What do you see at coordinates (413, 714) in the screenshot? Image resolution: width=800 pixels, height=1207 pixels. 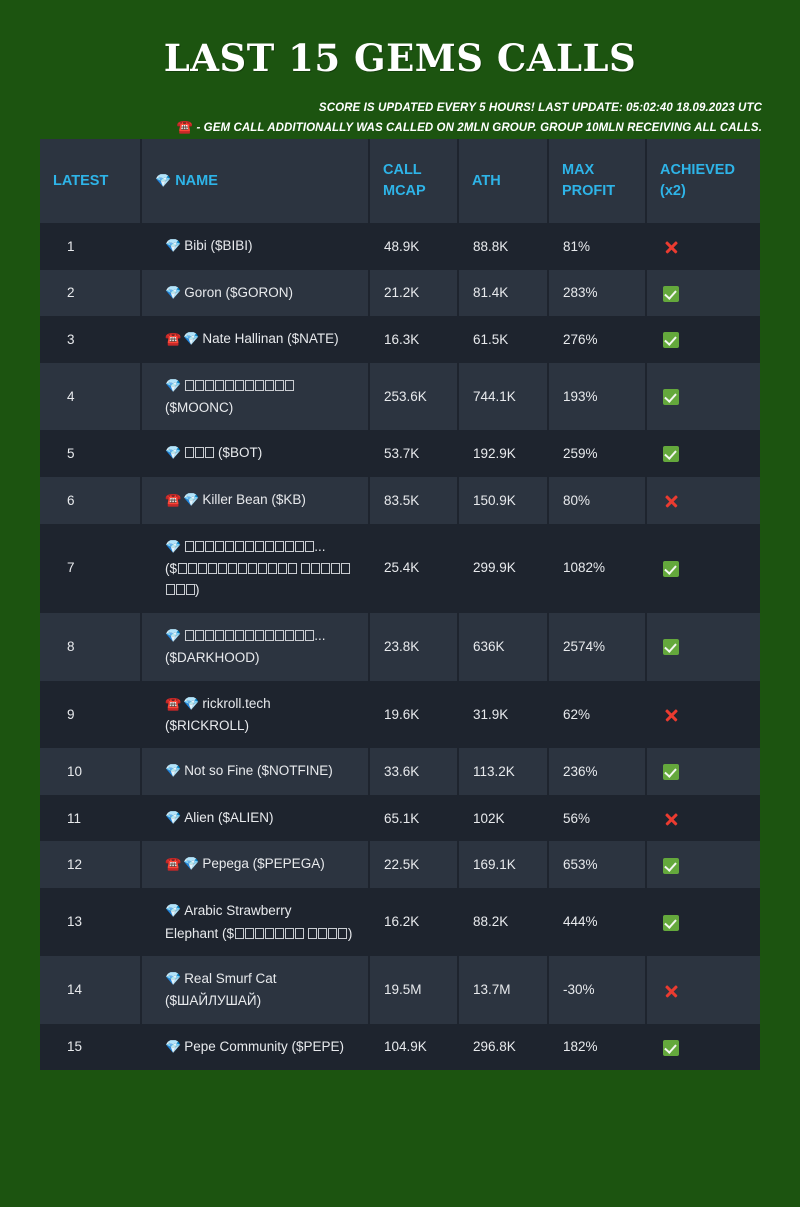 I see `cell-call-mcap: 19.6K` at bounding box center [413, 714].